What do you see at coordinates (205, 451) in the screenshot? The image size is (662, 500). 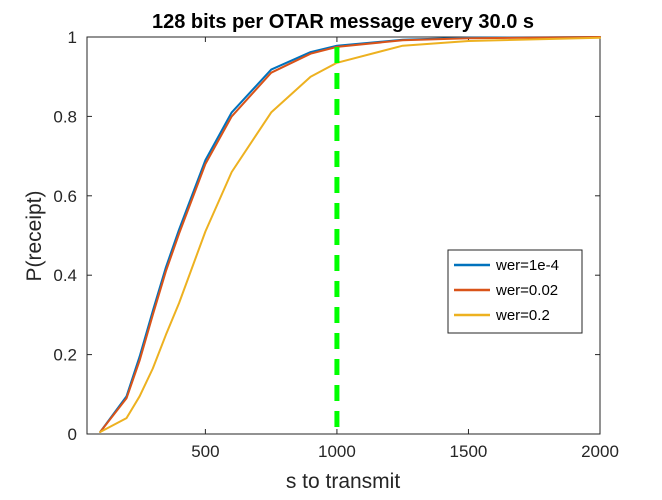 I see `x-tick-label: 500` at bounding box center [205, 451].